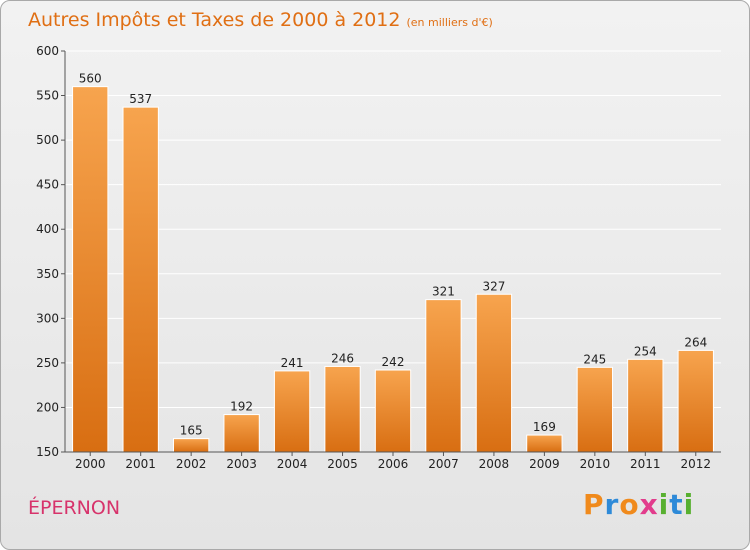 The height and width of the screenshot is (550, 750). What do you see at coordinates (214, 20) in the screenshot?
I see `chart-title-text: Autres Impôts et Taxes de 2000 à 2012` at bounding box center [214, 20].